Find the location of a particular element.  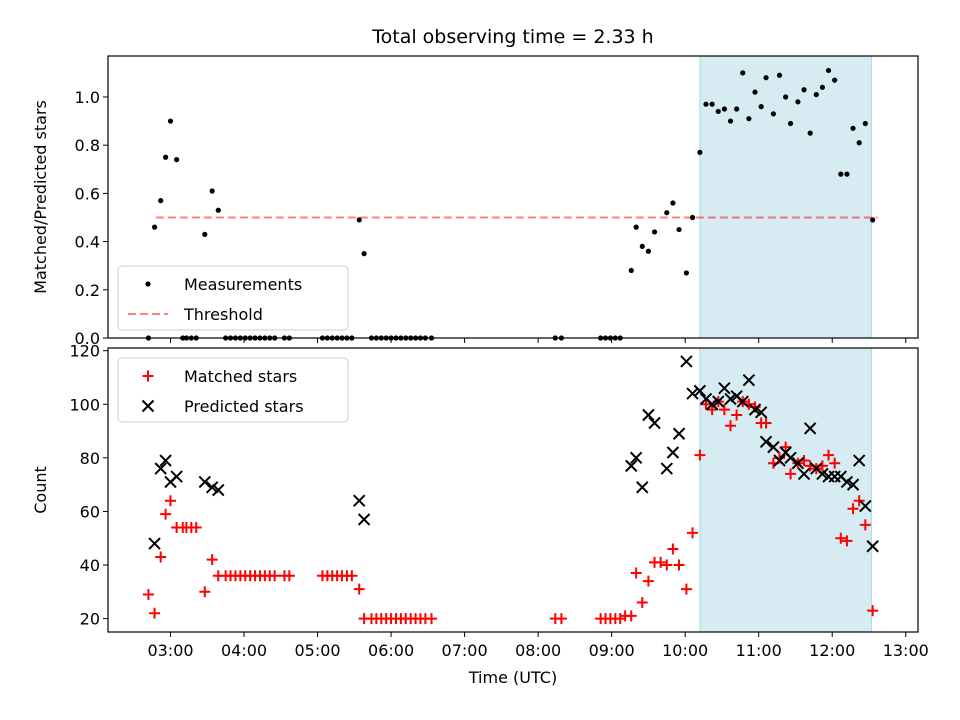

x-tick-label: 09:00 is located at coordinates (612, 650).